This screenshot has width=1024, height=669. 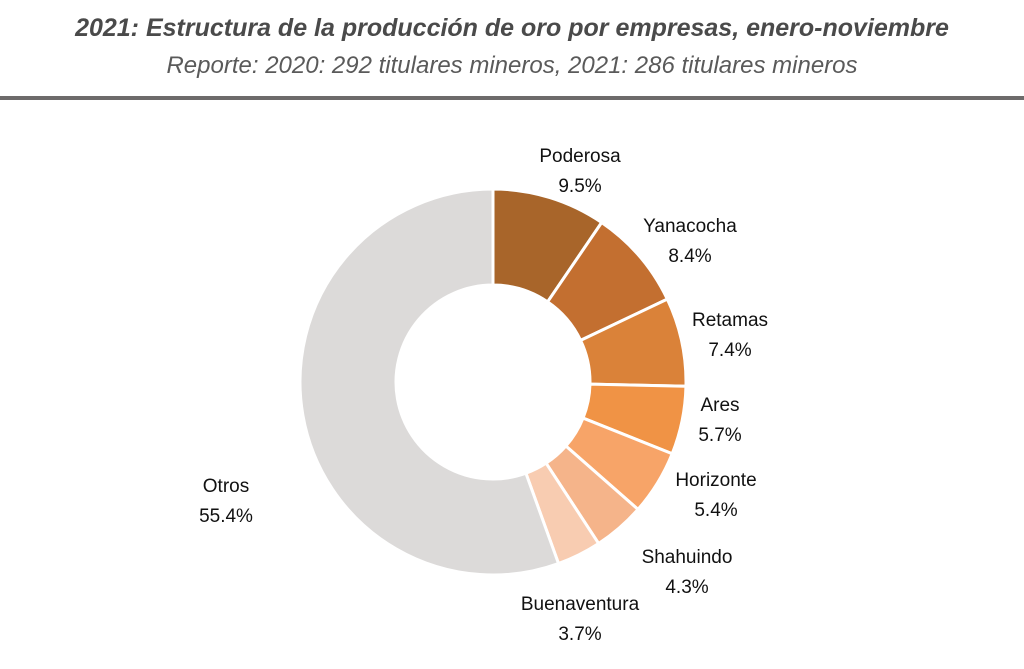 What do you see at coordinates (729, 350) in the screenshot?
I see `slice-value-label: 7.4%` at bounding box center [729, 350].